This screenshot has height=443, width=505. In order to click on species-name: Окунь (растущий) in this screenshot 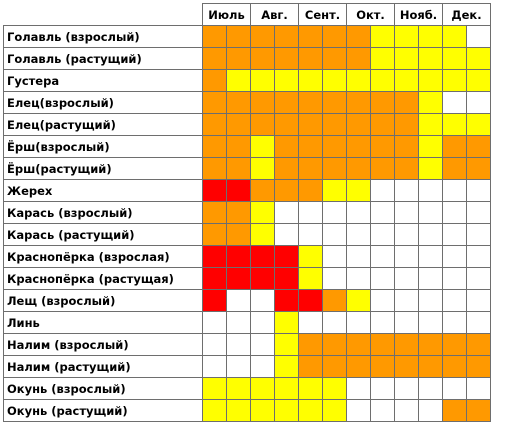, I will do `click(103, 410)`.